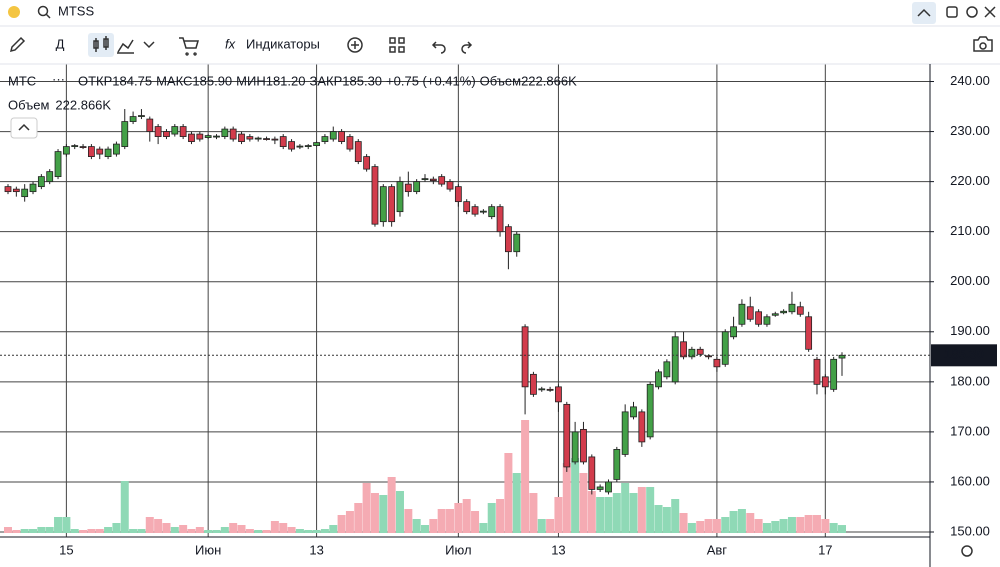 Image resolution: width=1000 pixels, height=567 pixels. I want to click on candles-button, so click(101, 45).